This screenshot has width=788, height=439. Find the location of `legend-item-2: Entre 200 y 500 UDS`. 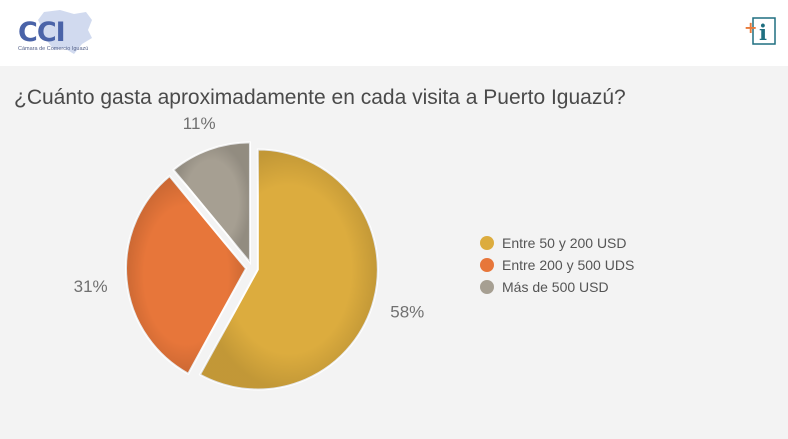

legend-item-2: Entre 200 y 500 UDS is located at coordinates (557, 265).